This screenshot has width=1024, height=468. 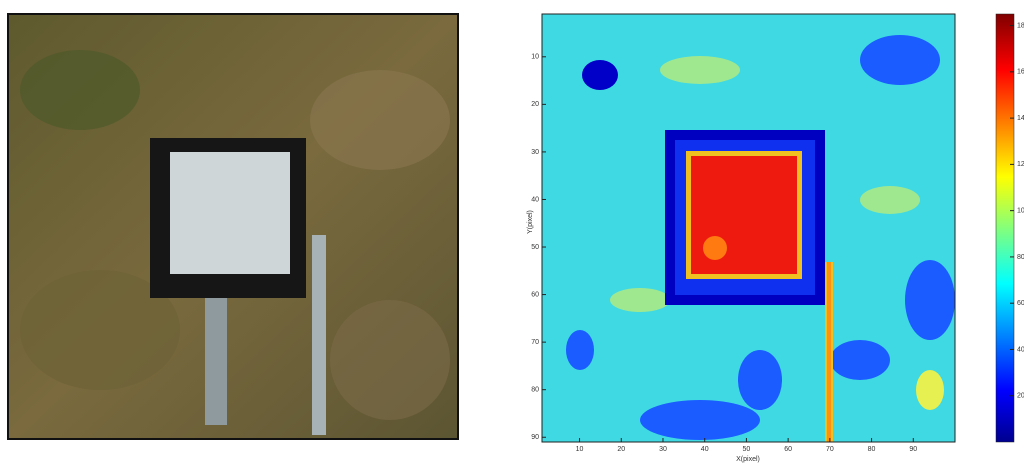 I want to click on x-tick-label: 70, so click(x=830, y=449).